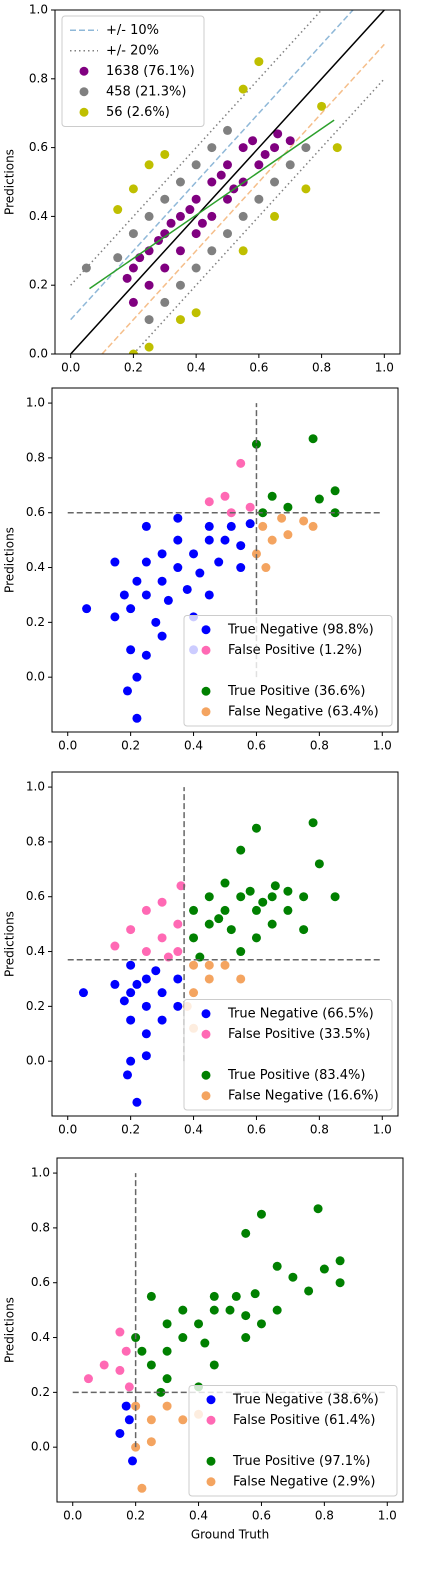 The width and height of the screenshot is (436, 1592). What do you see at coordinates (150, 71) in the screenshot?
I see `legend-label: 1638 (76.1%)` at bounding box center [150, 71].